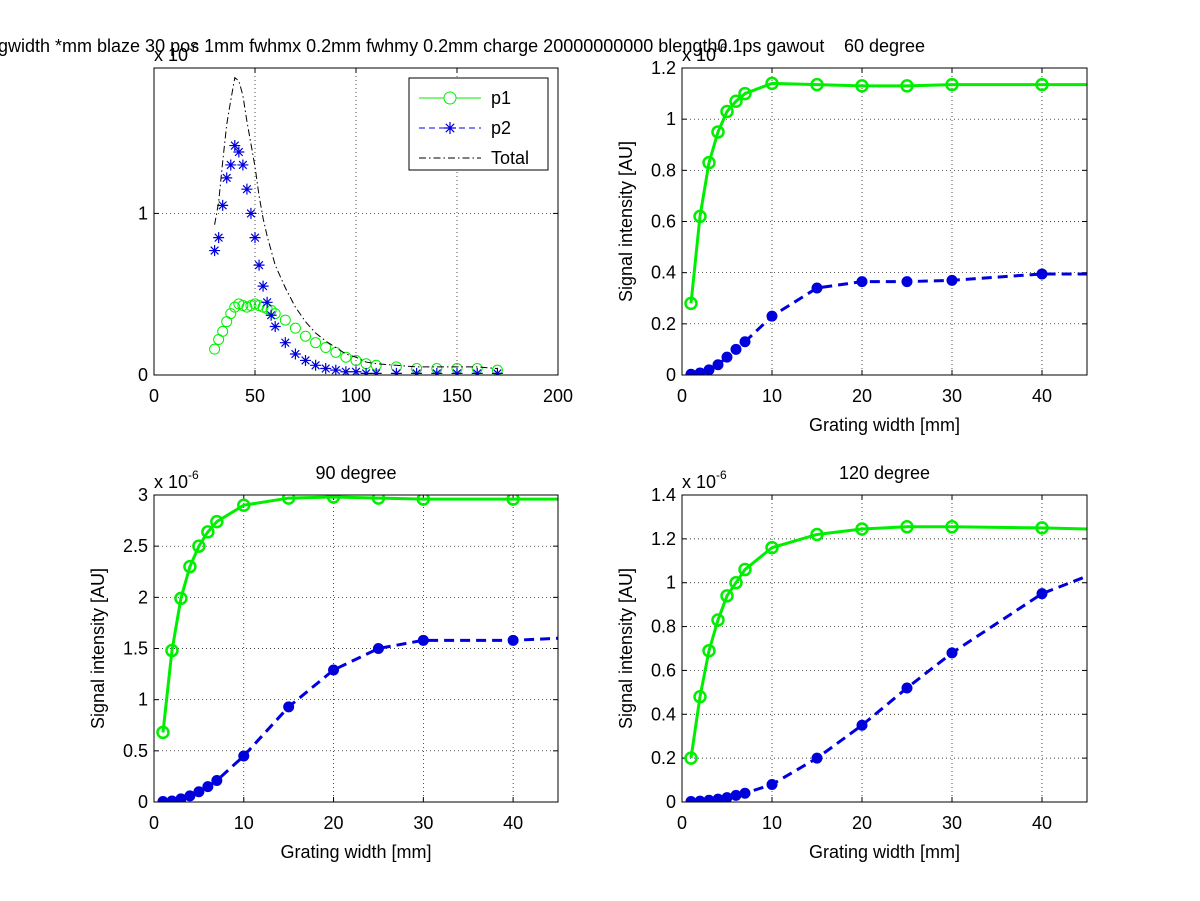 This screenshot has height=901, width=1200. Describe the element at coordinates (255, 396) in the screenshot. I see `x-tick-label: 50` at that location.